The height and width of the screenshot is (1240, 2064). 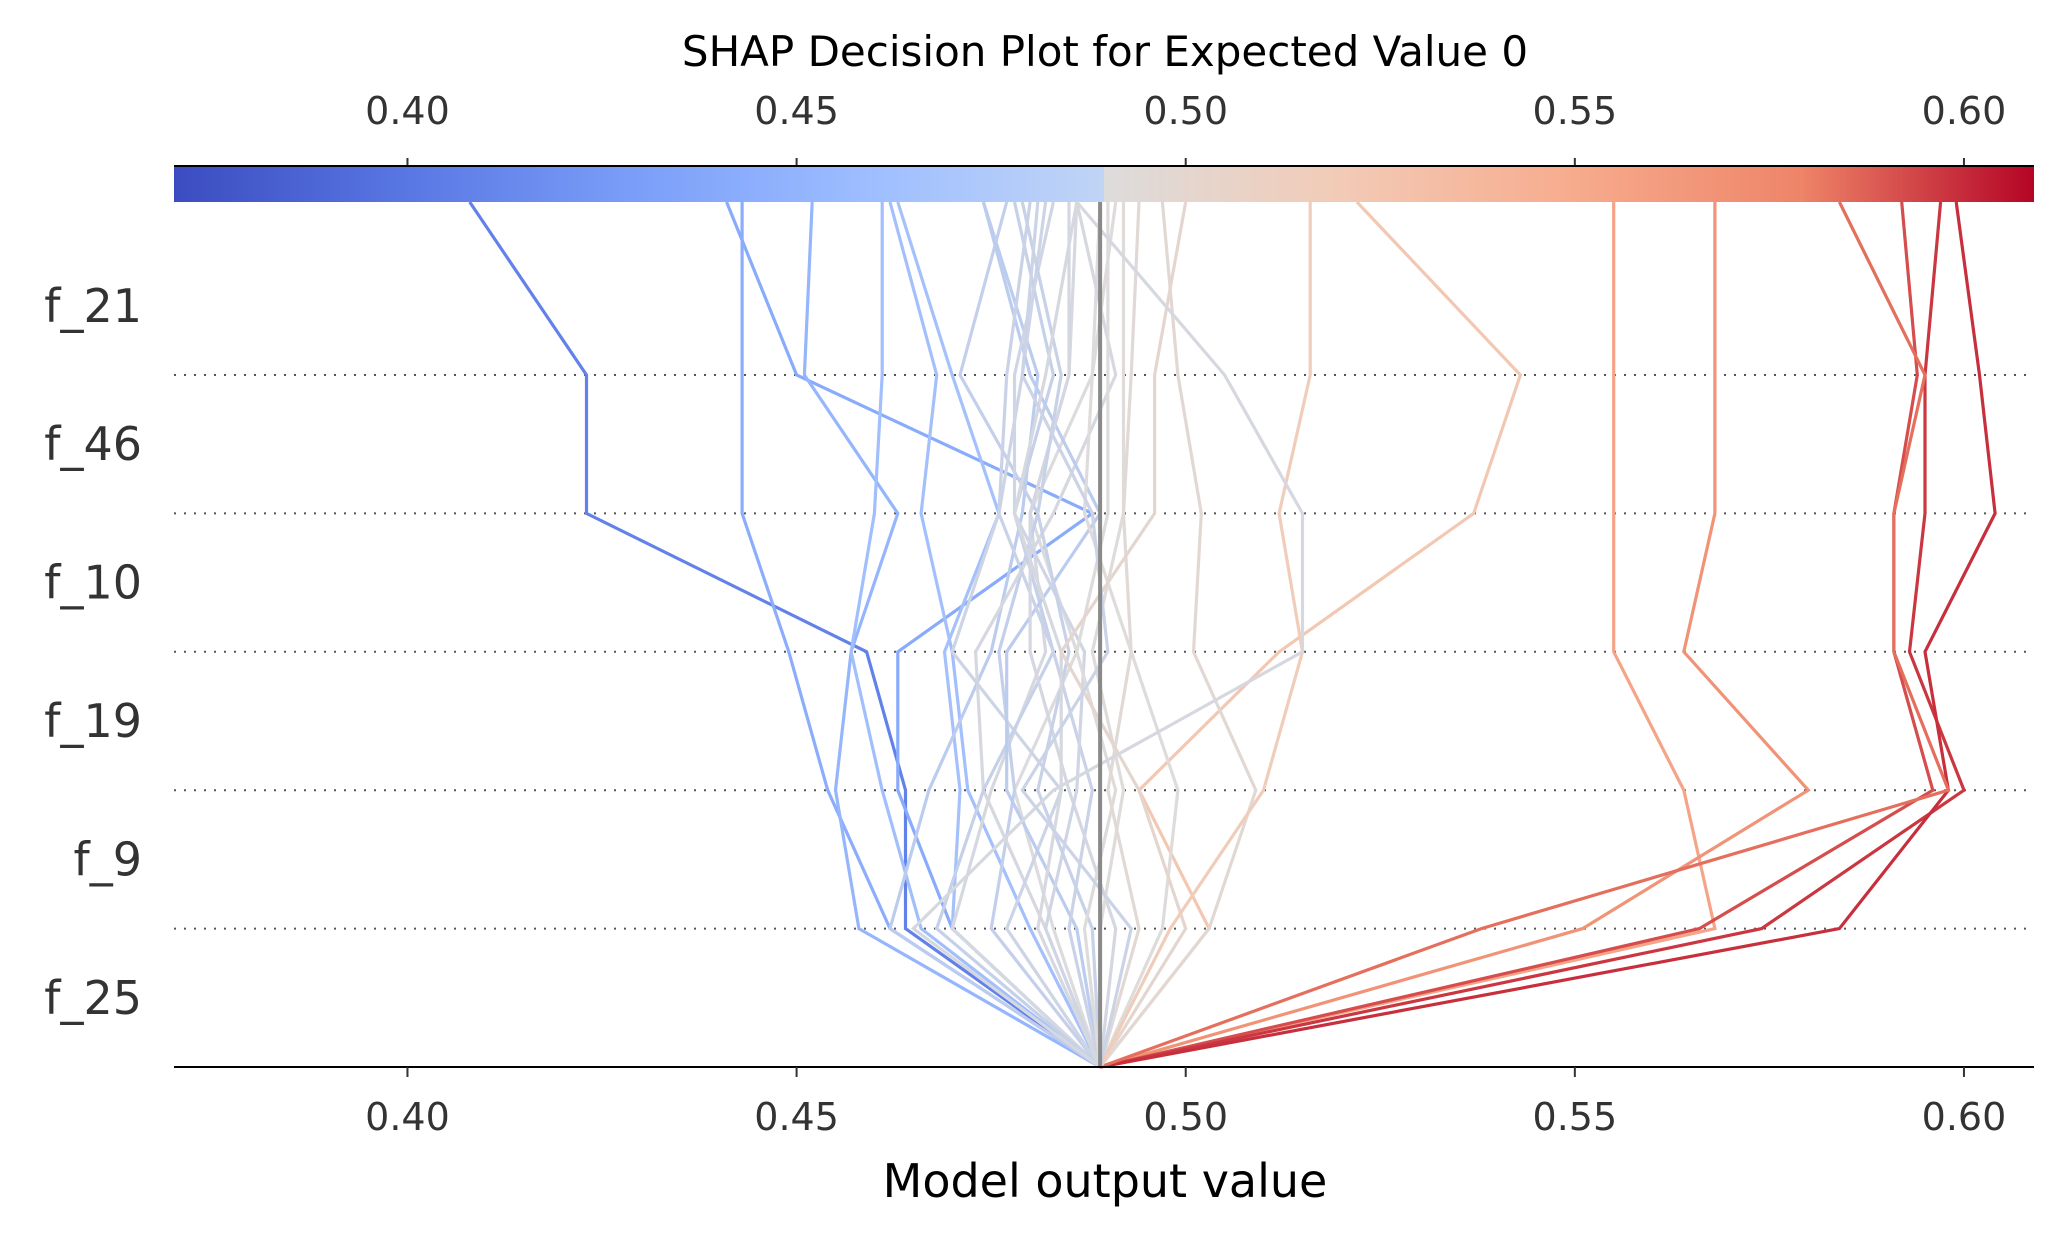 I want to click on feature-label: f_19, so click(x=93, y=721).